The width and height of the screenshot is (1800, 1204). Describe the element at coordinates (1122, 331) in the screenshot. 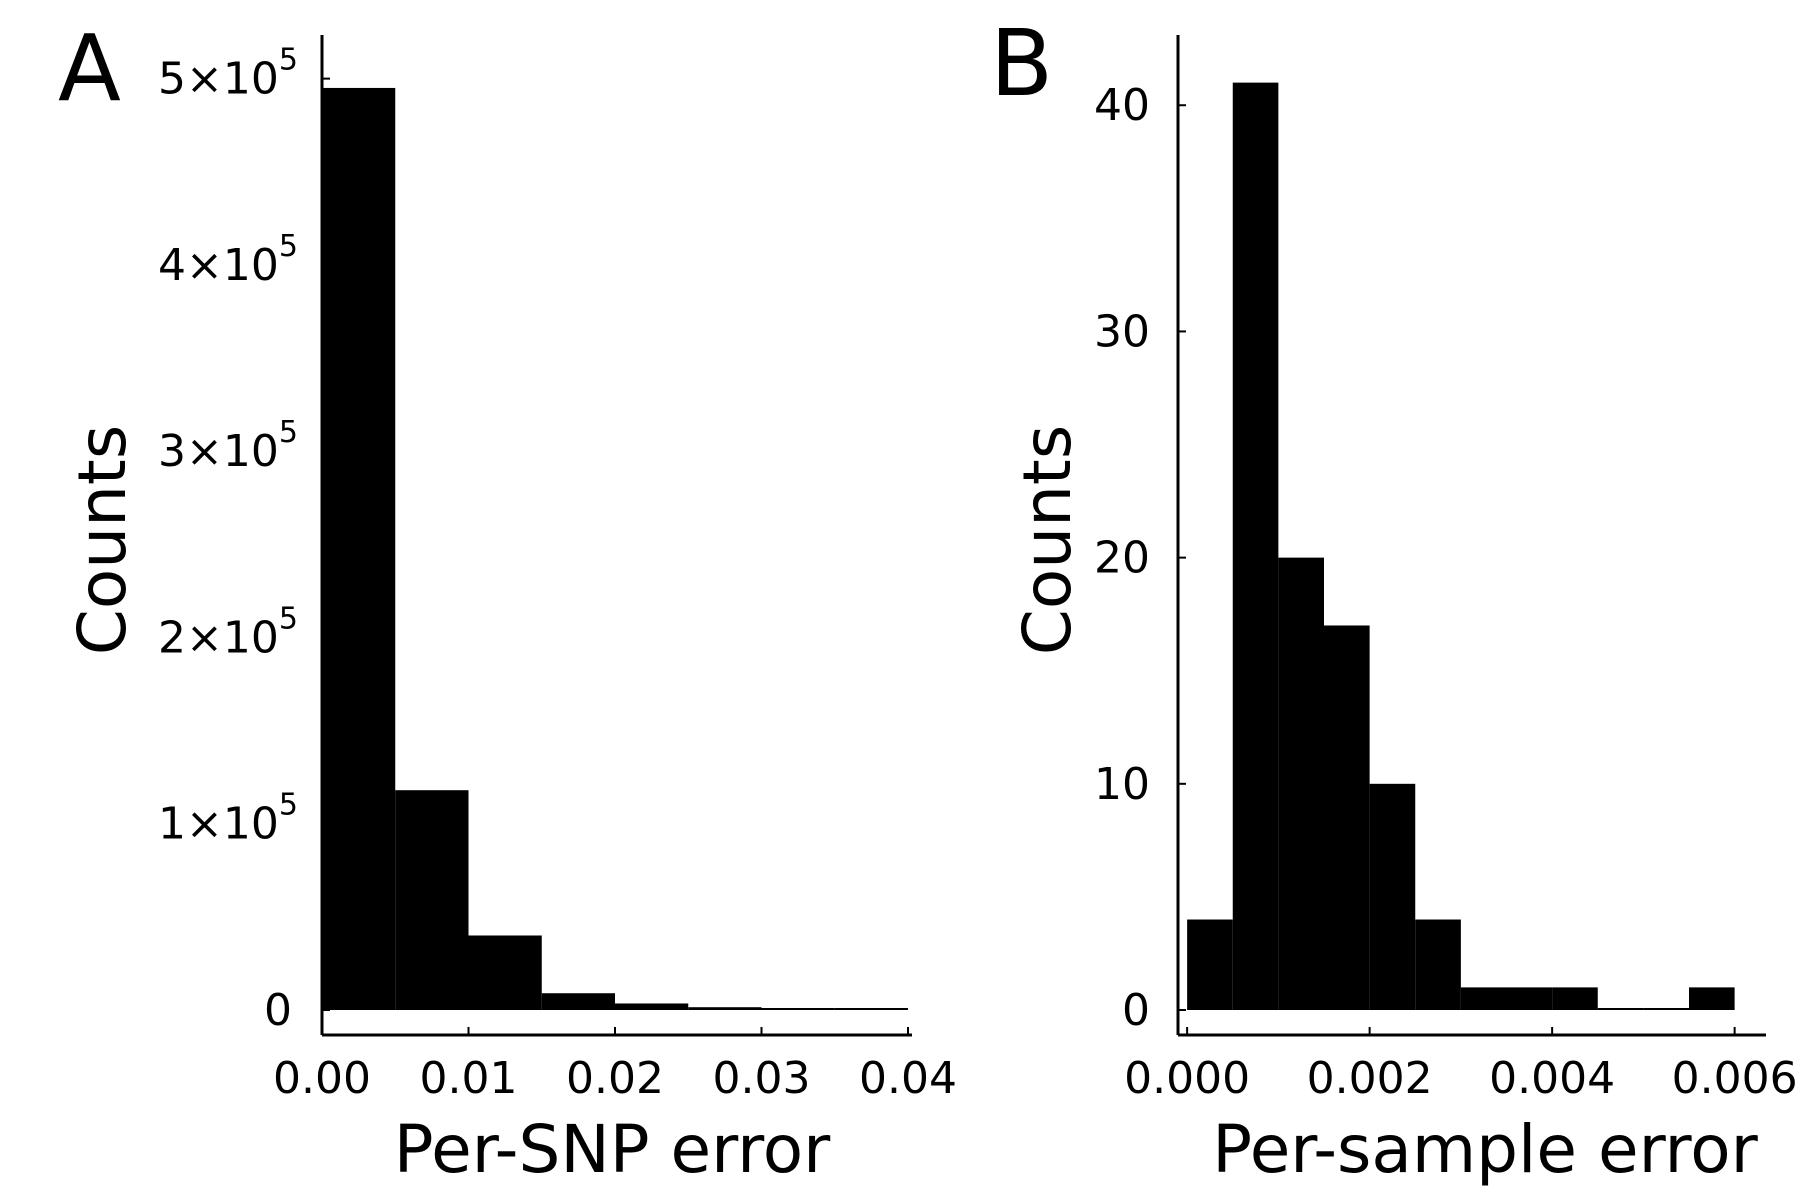

I see `panel-b-y-tick-label-3: 30` at that location.